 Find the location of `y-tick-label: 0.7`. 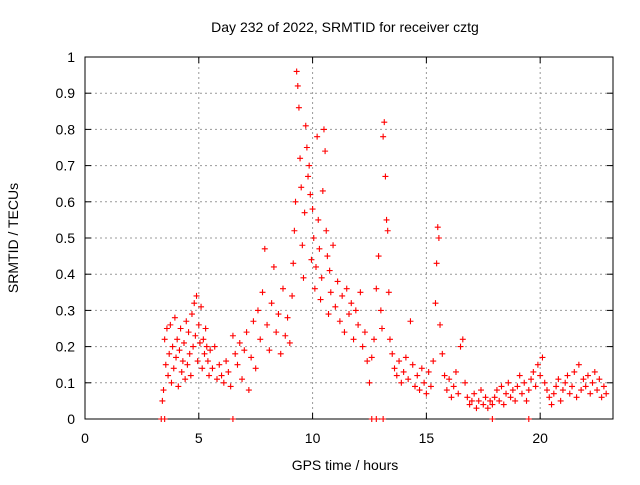

y-tick-label: 0.7 is located at coordinates (66, 166).